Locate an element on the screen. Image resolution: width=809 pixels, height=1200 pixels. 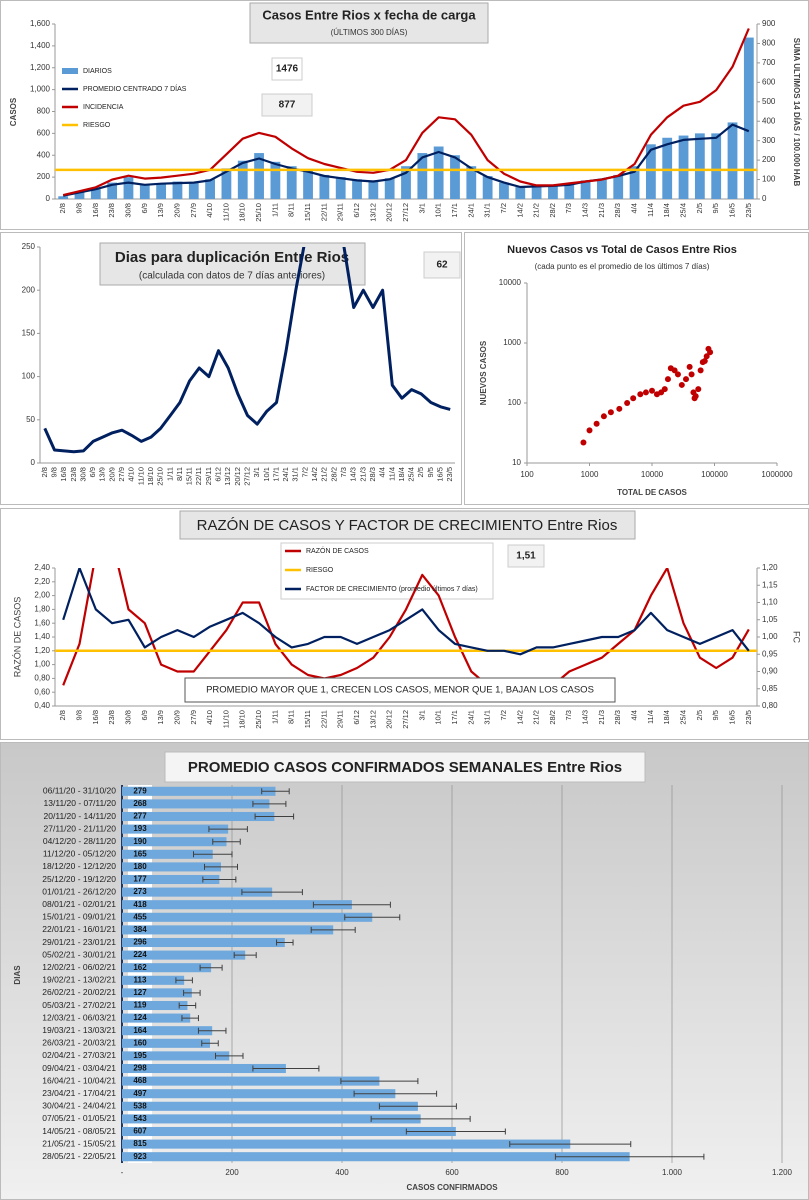
x-tick-label: 14/2 is located at coordinates (519, 210).